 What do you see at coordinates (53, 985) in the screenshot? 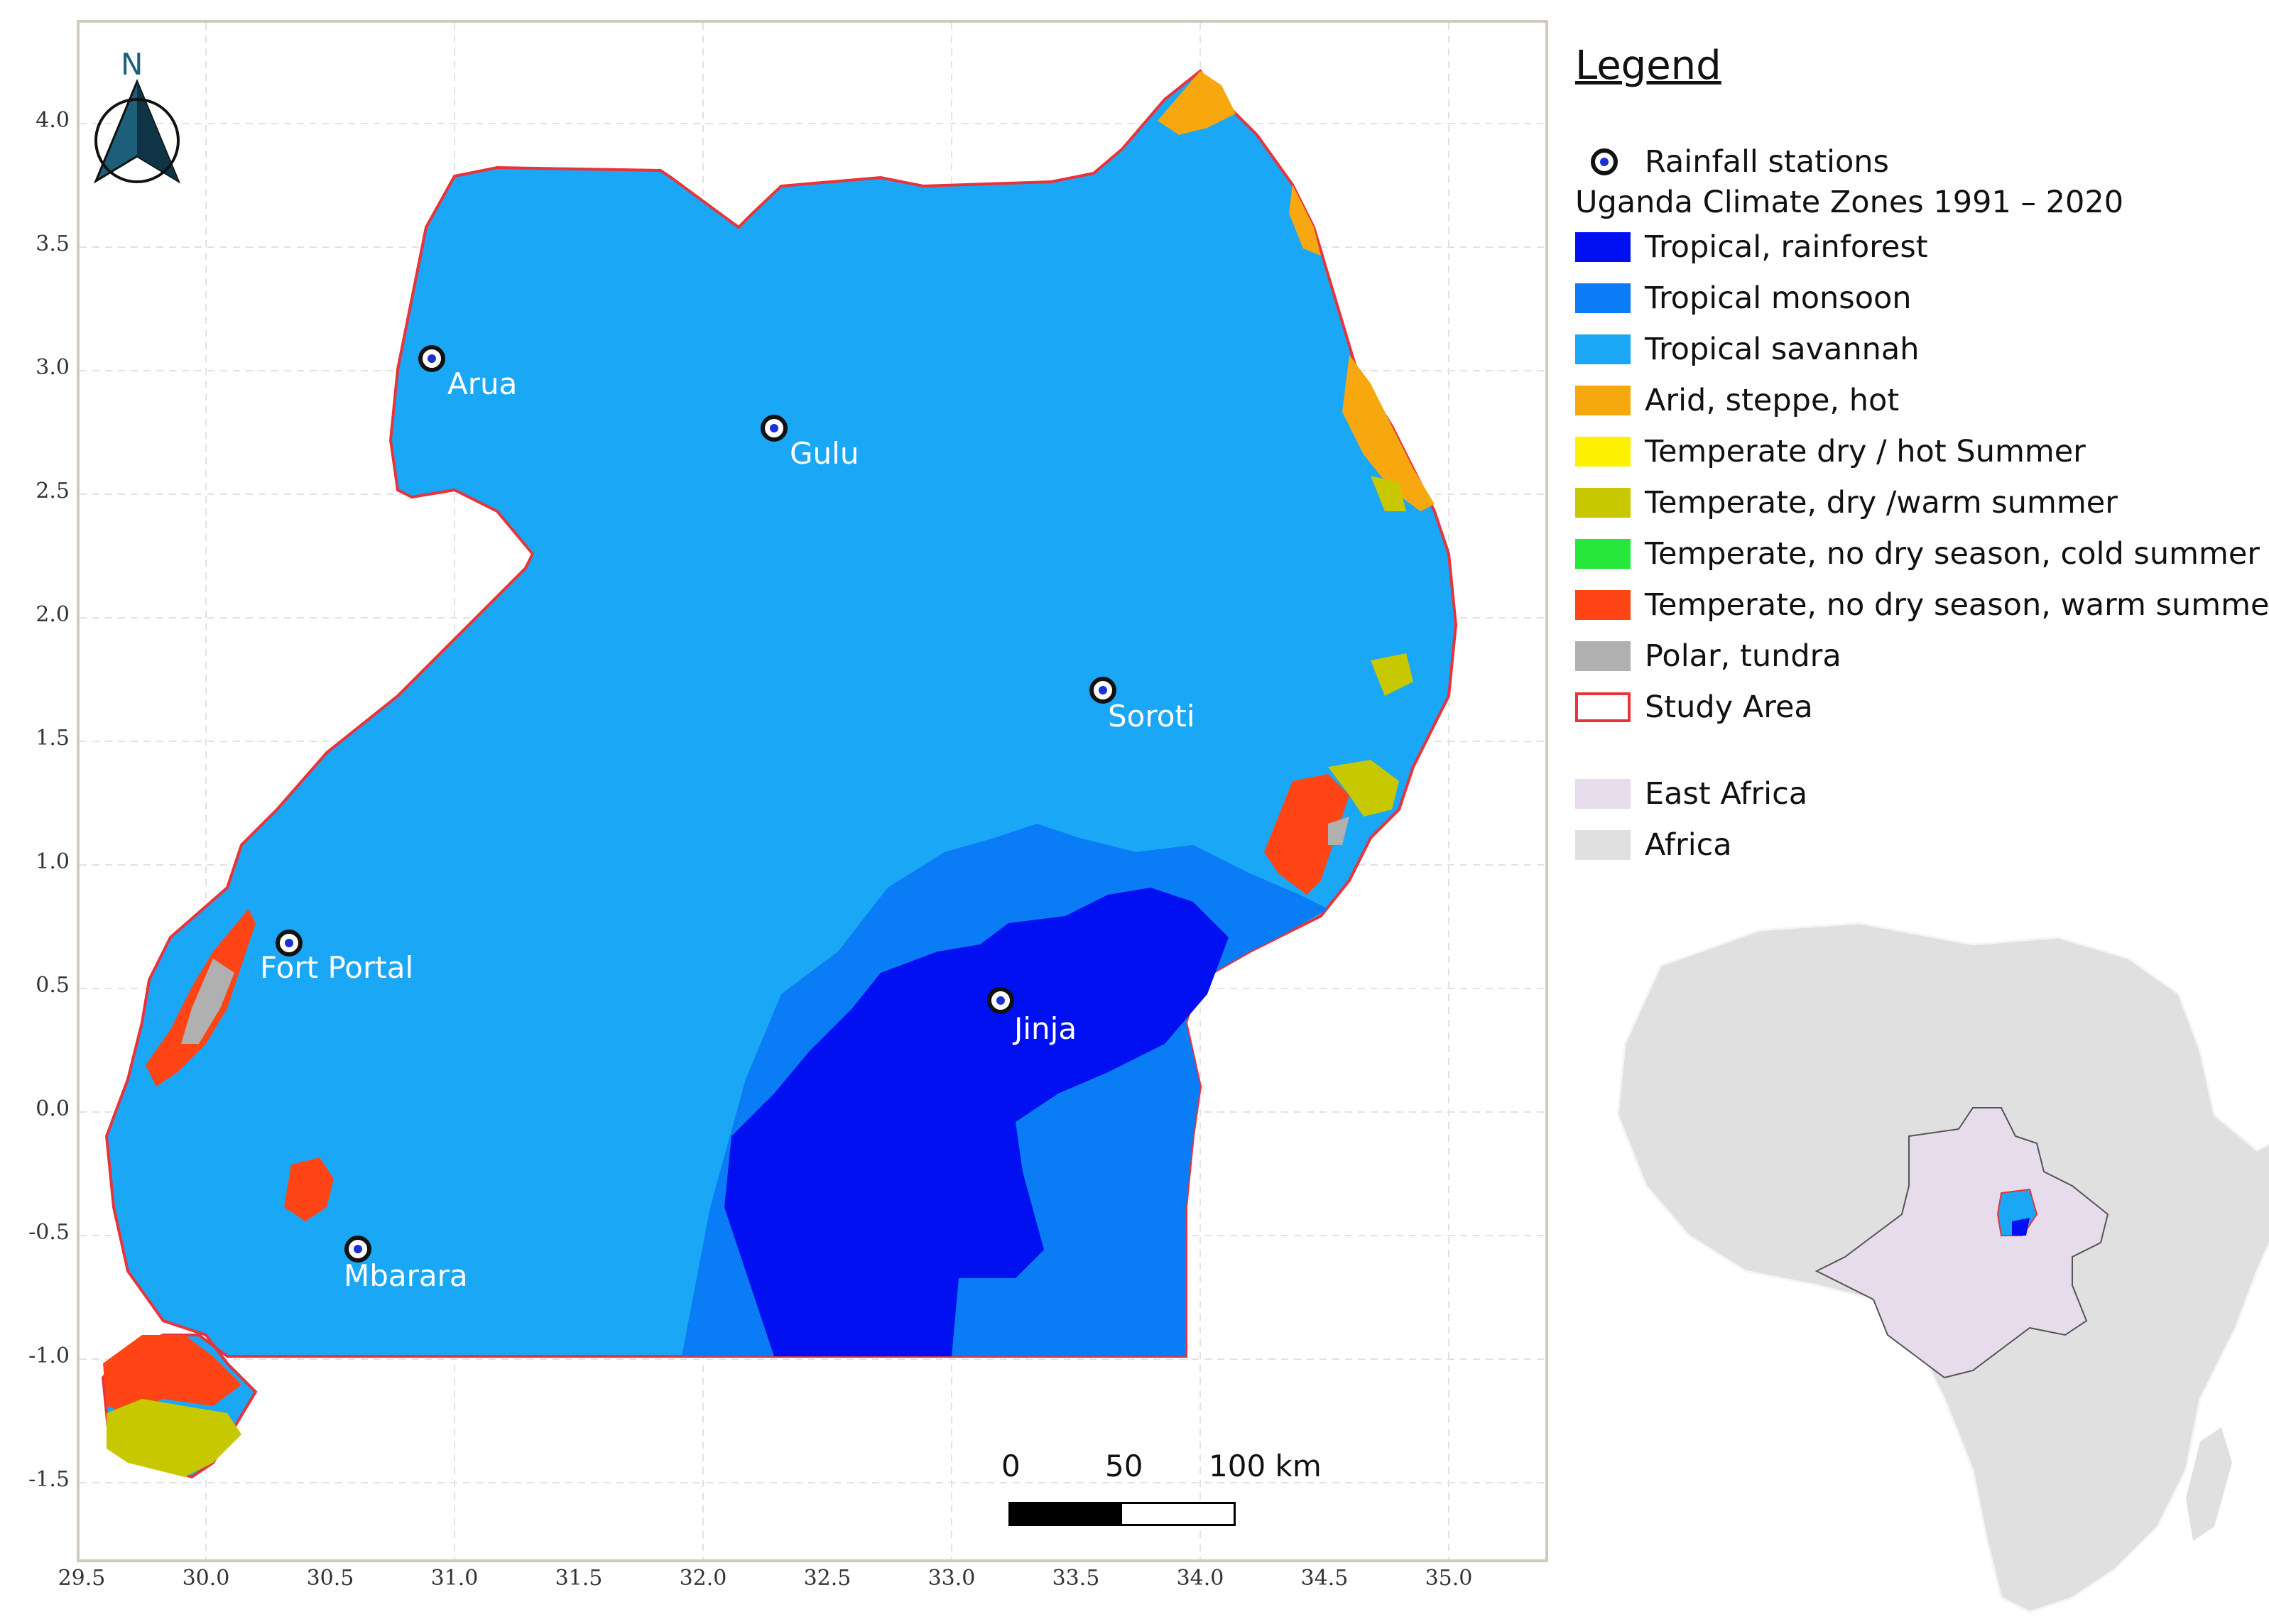
I see `y-tick-label: 0.5` at bounding box center [53, 985].